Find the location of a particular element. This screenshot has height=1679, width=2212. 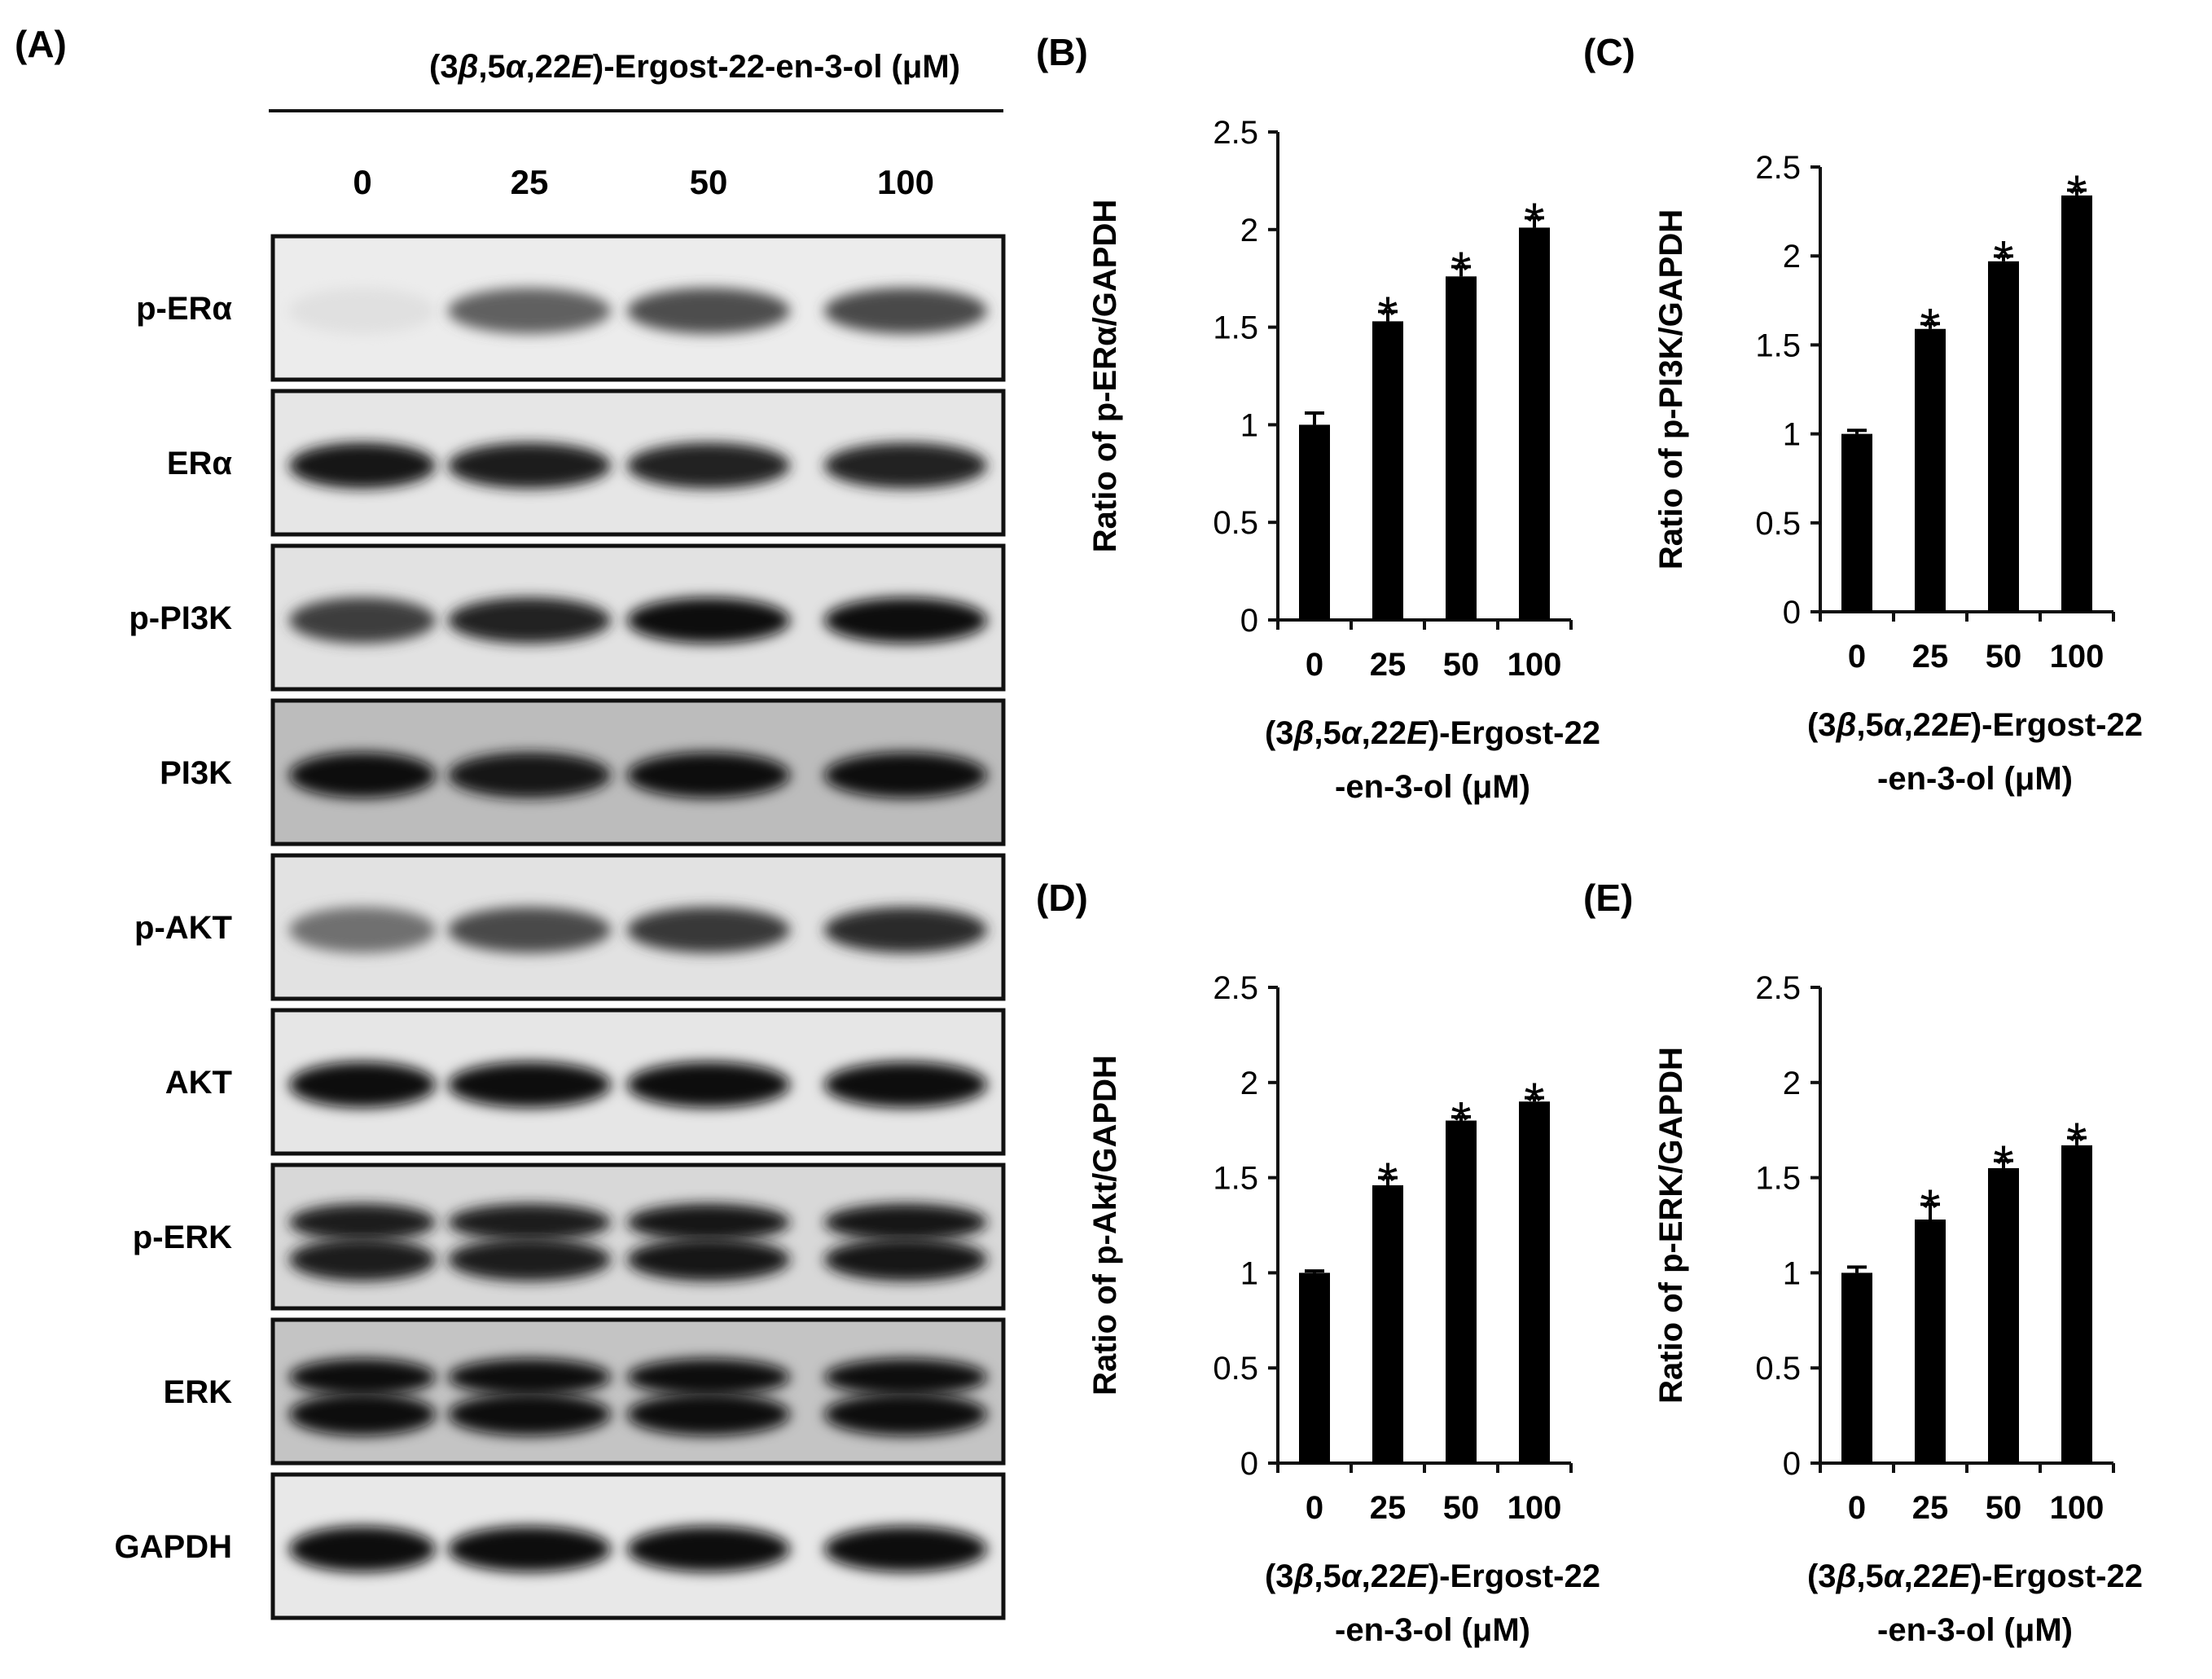

y-axis-title: Ratio of p-ERα/GAPDH is located at coordinates (1105, 376).